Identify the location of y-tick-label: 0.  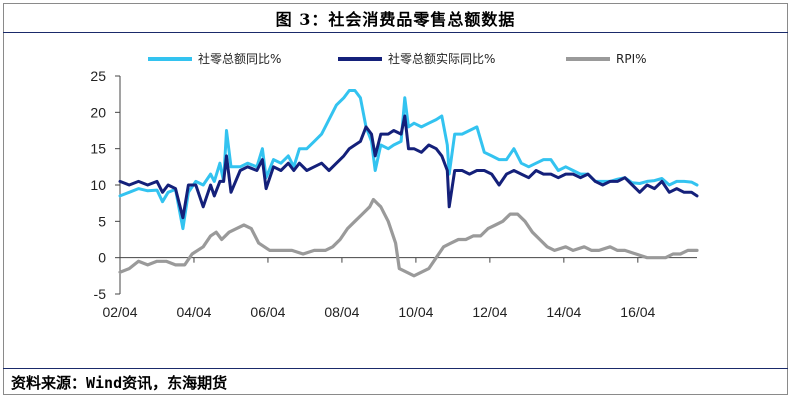
(102, 258).